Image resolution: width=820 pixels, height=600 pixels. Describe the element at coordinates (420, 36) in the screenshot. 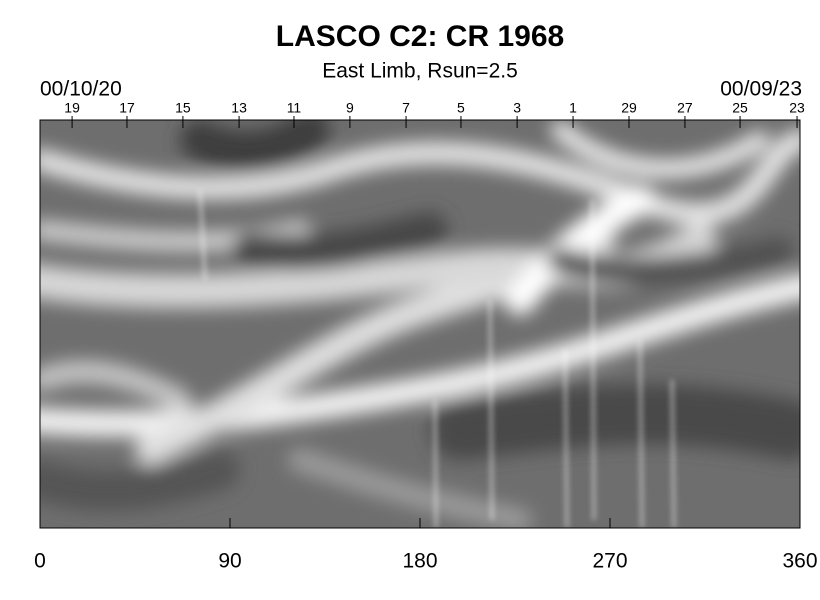

I see `chart-title: LASCO C2: CR 1968` at that location.